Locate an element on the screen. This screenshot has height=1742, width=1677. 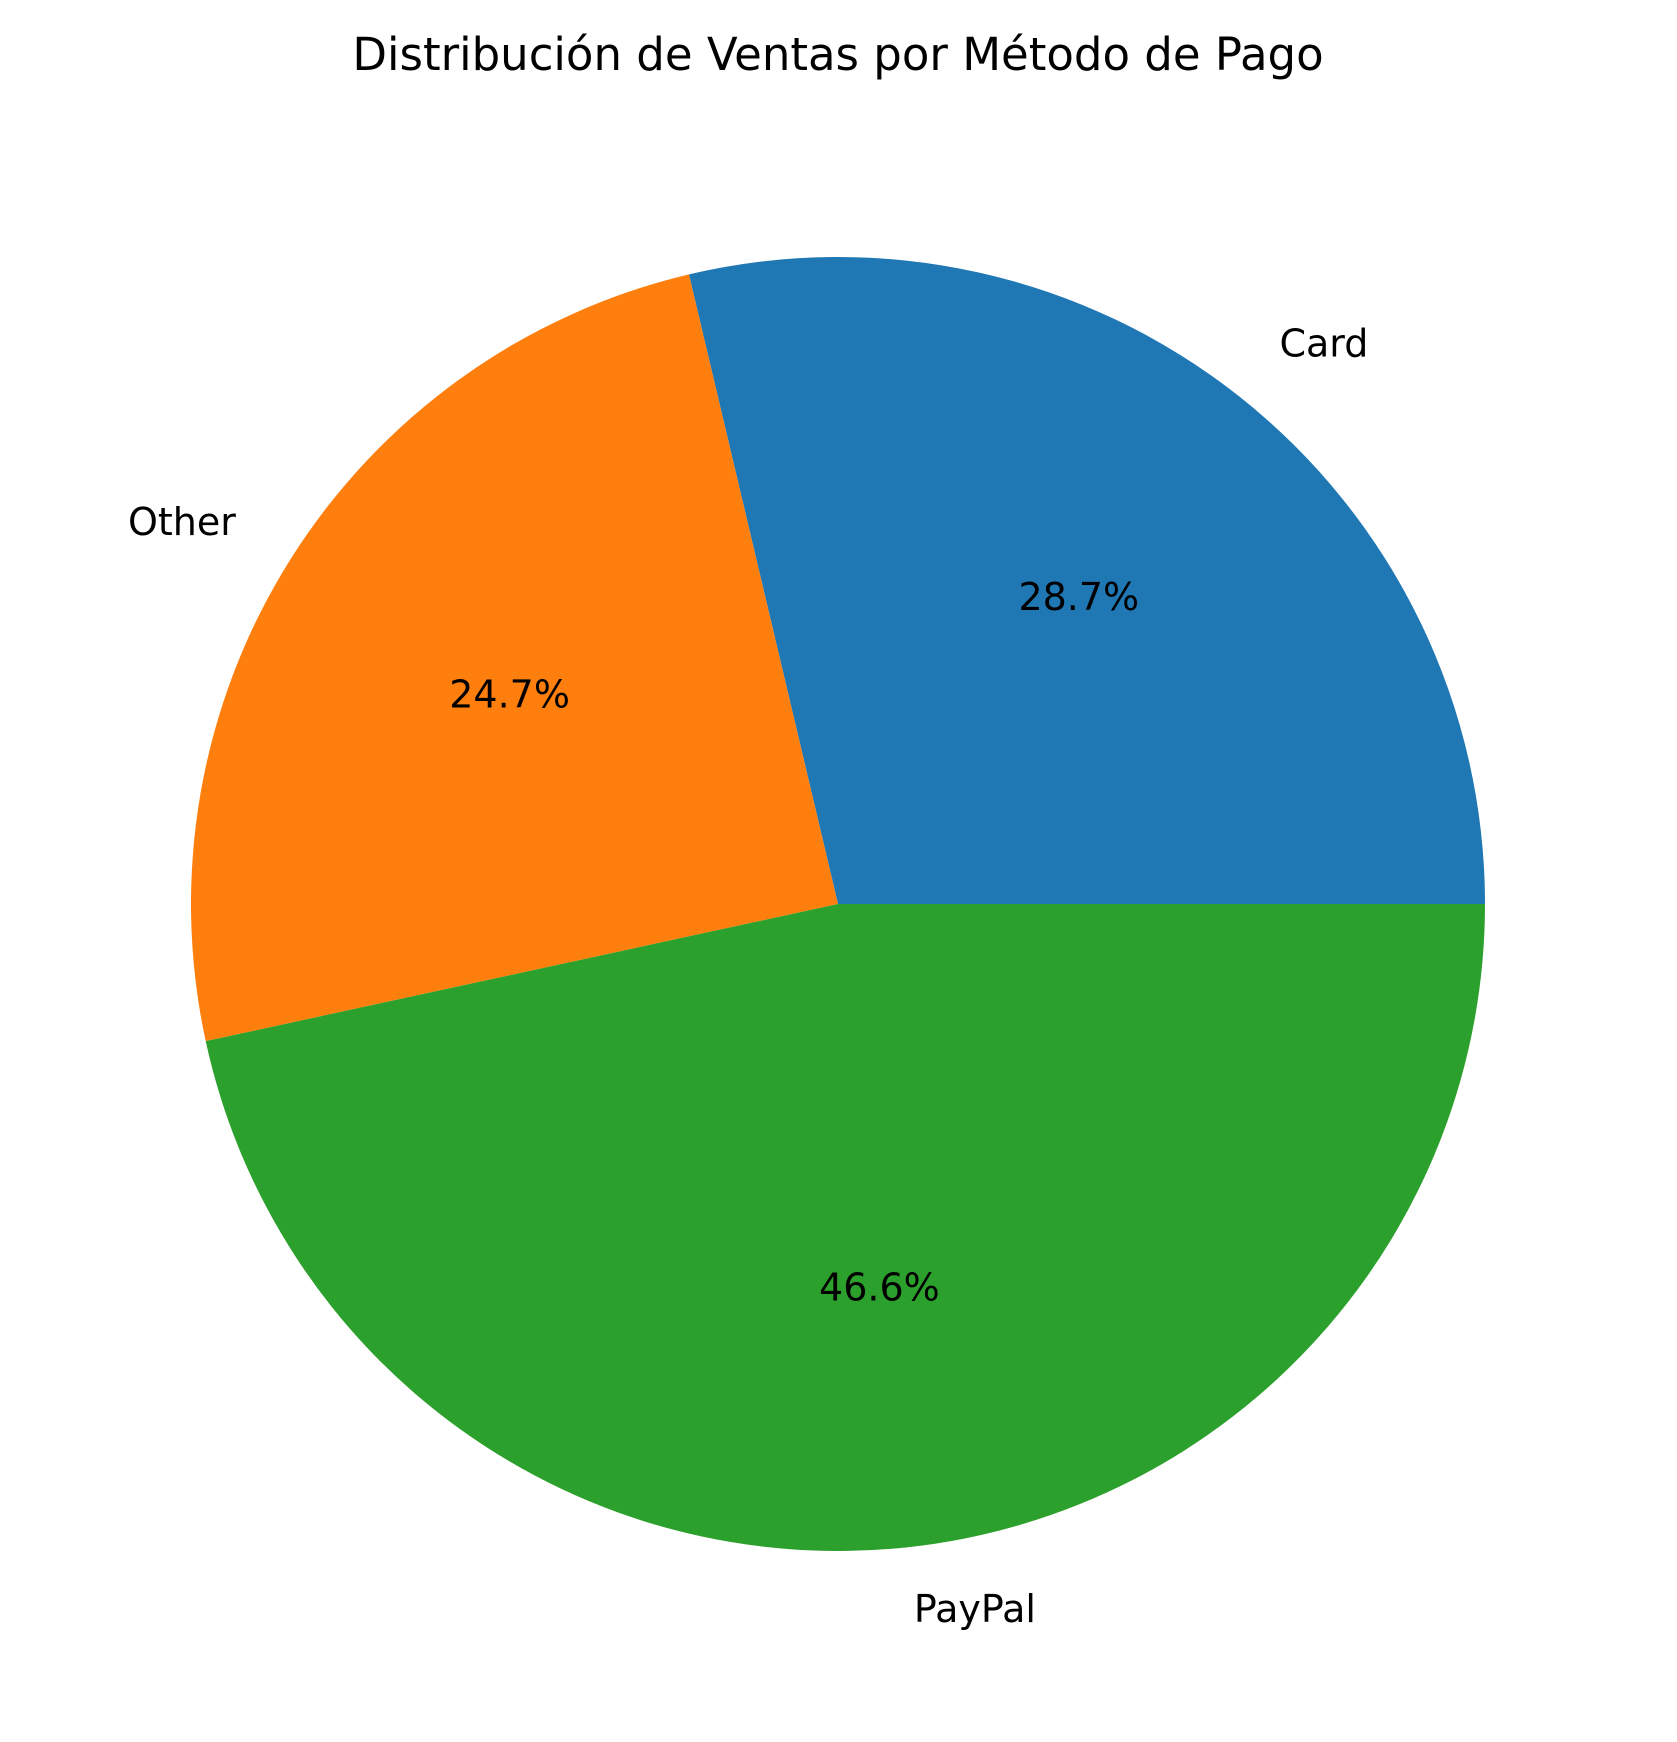
slice-label-other: Other is located at coordinates (182, 522).